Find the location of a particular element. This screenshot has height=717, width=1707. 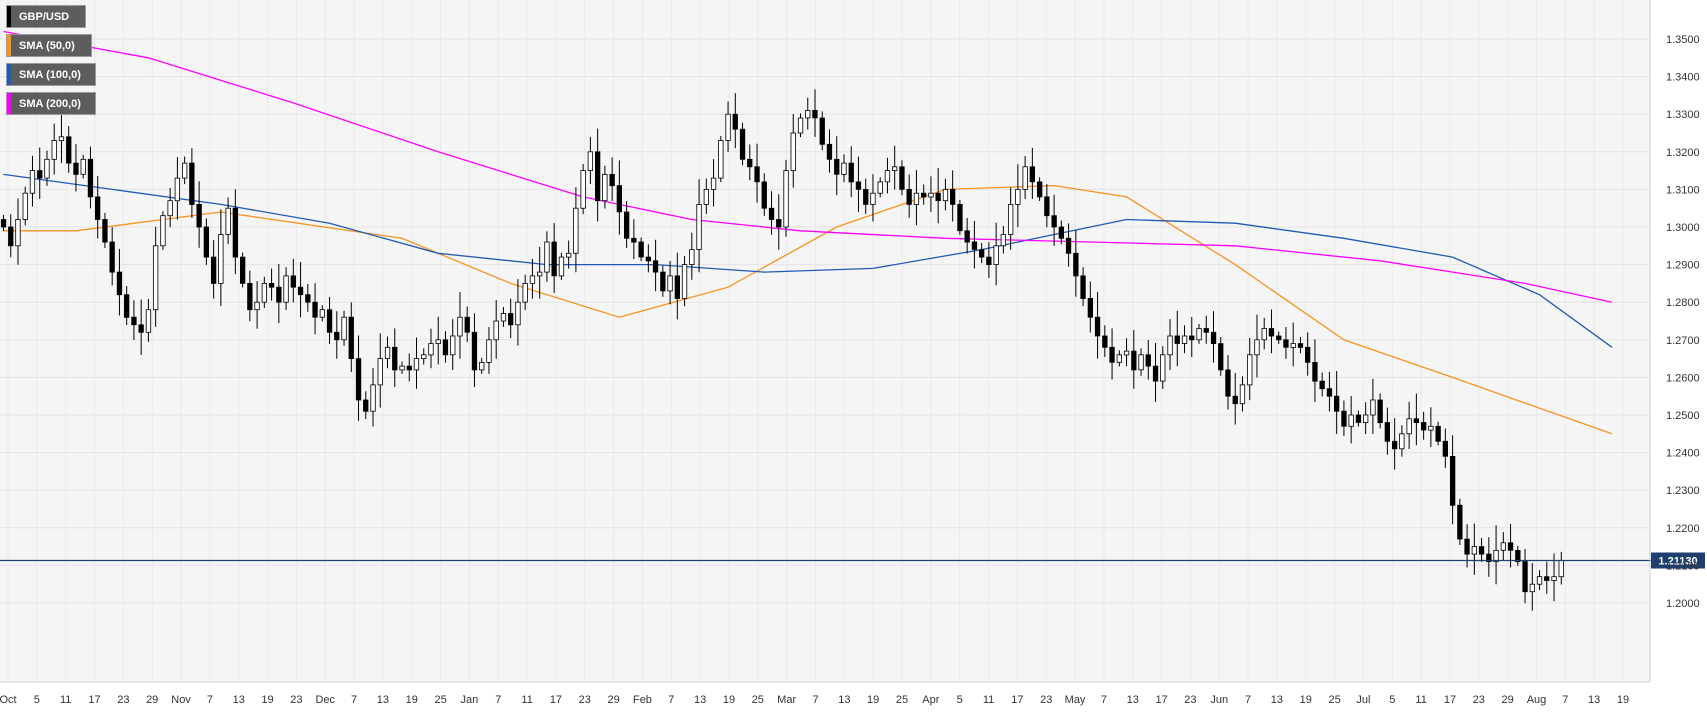

y-tick-label: 1.2300 is located at coordinates (1683, 491).